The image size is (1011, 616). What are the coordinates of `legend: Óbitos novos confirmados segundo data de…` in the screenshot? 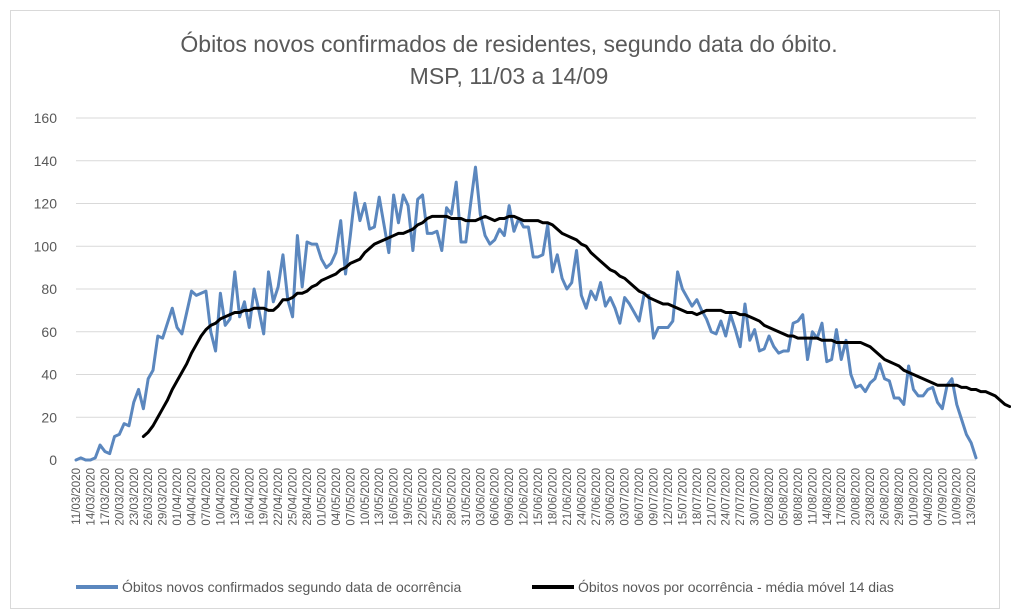 It's located at (485, 587).